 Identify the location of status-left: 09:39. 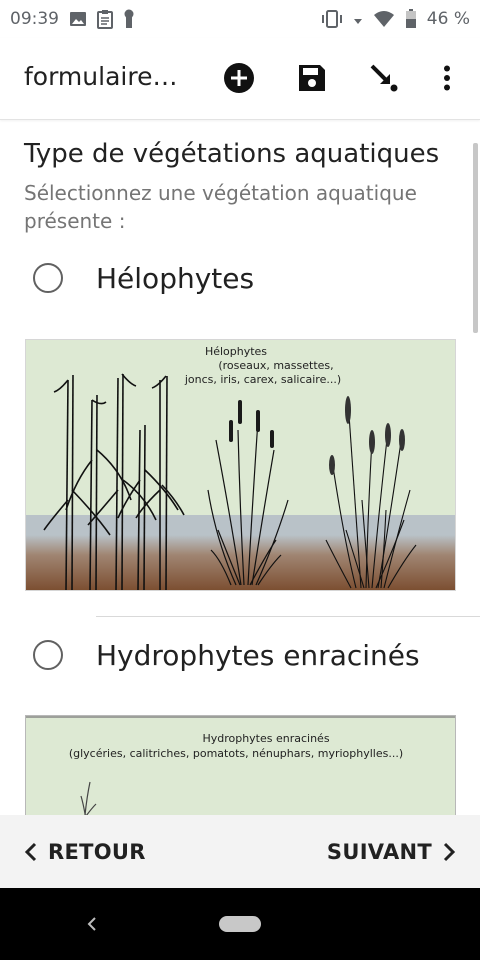
(72, 19).